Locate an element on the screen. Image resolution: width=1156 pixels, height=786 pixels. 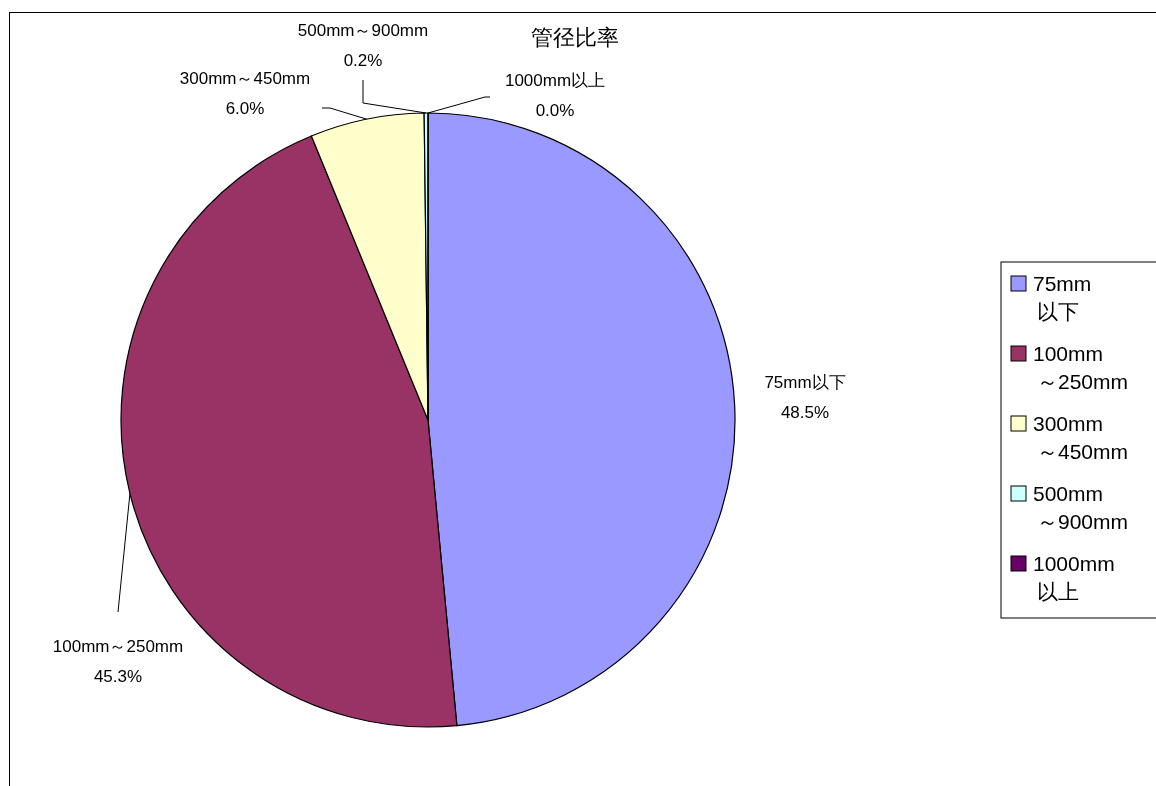
category-label: 1000mm以上 is located at coordinates (555, 80).